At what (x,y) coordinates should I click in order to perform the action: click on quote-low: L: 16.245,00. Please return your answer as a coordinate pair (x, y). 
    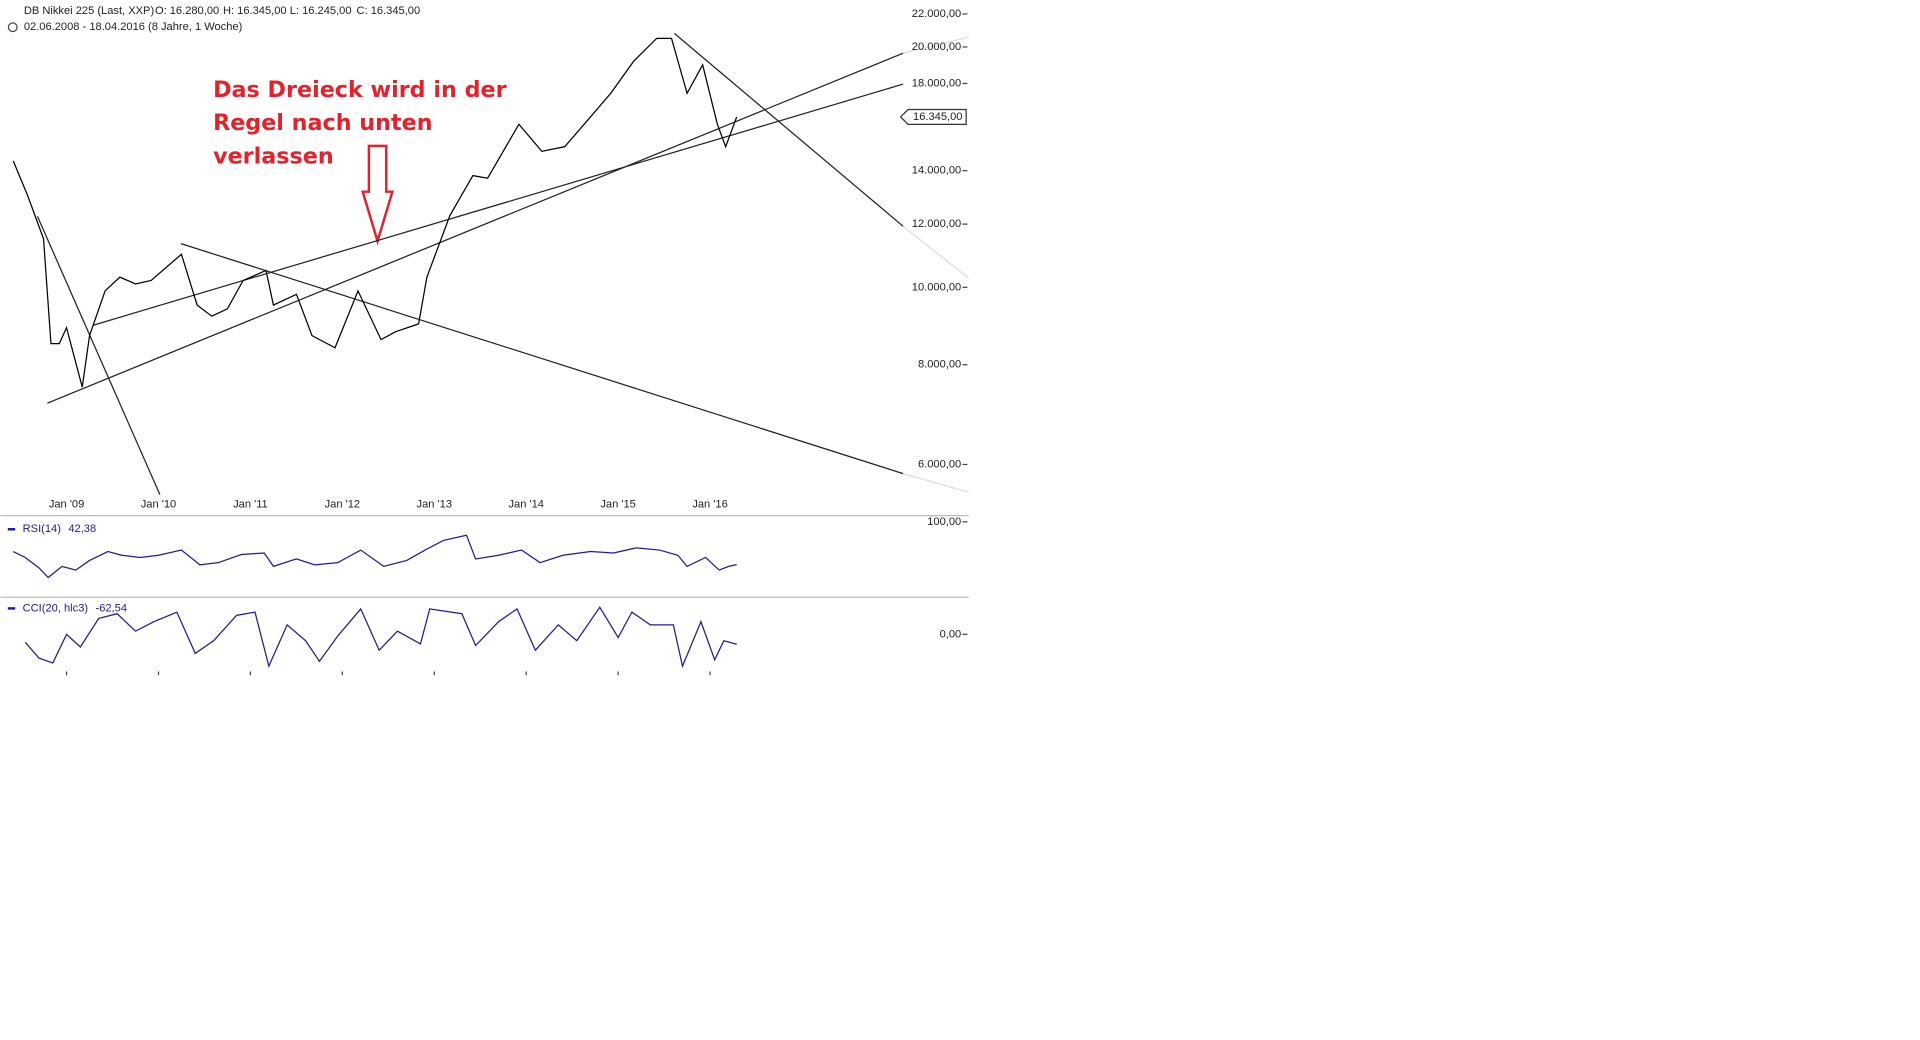
    Looking at the image, I should click on (321, 11).